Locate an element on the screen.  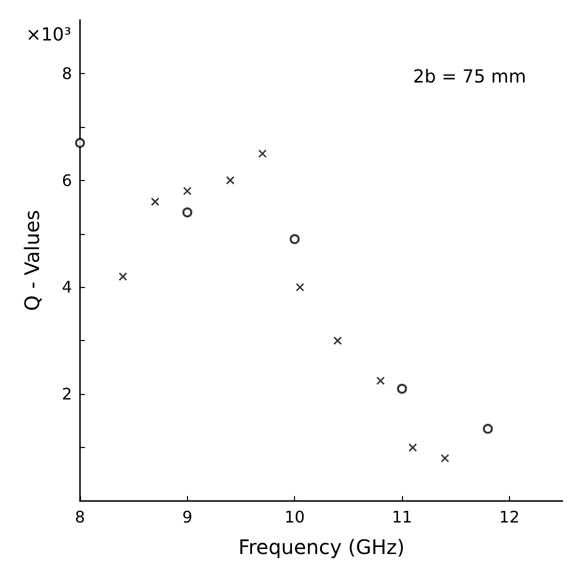
text: ×10³ is located at coordinates (49, 35).